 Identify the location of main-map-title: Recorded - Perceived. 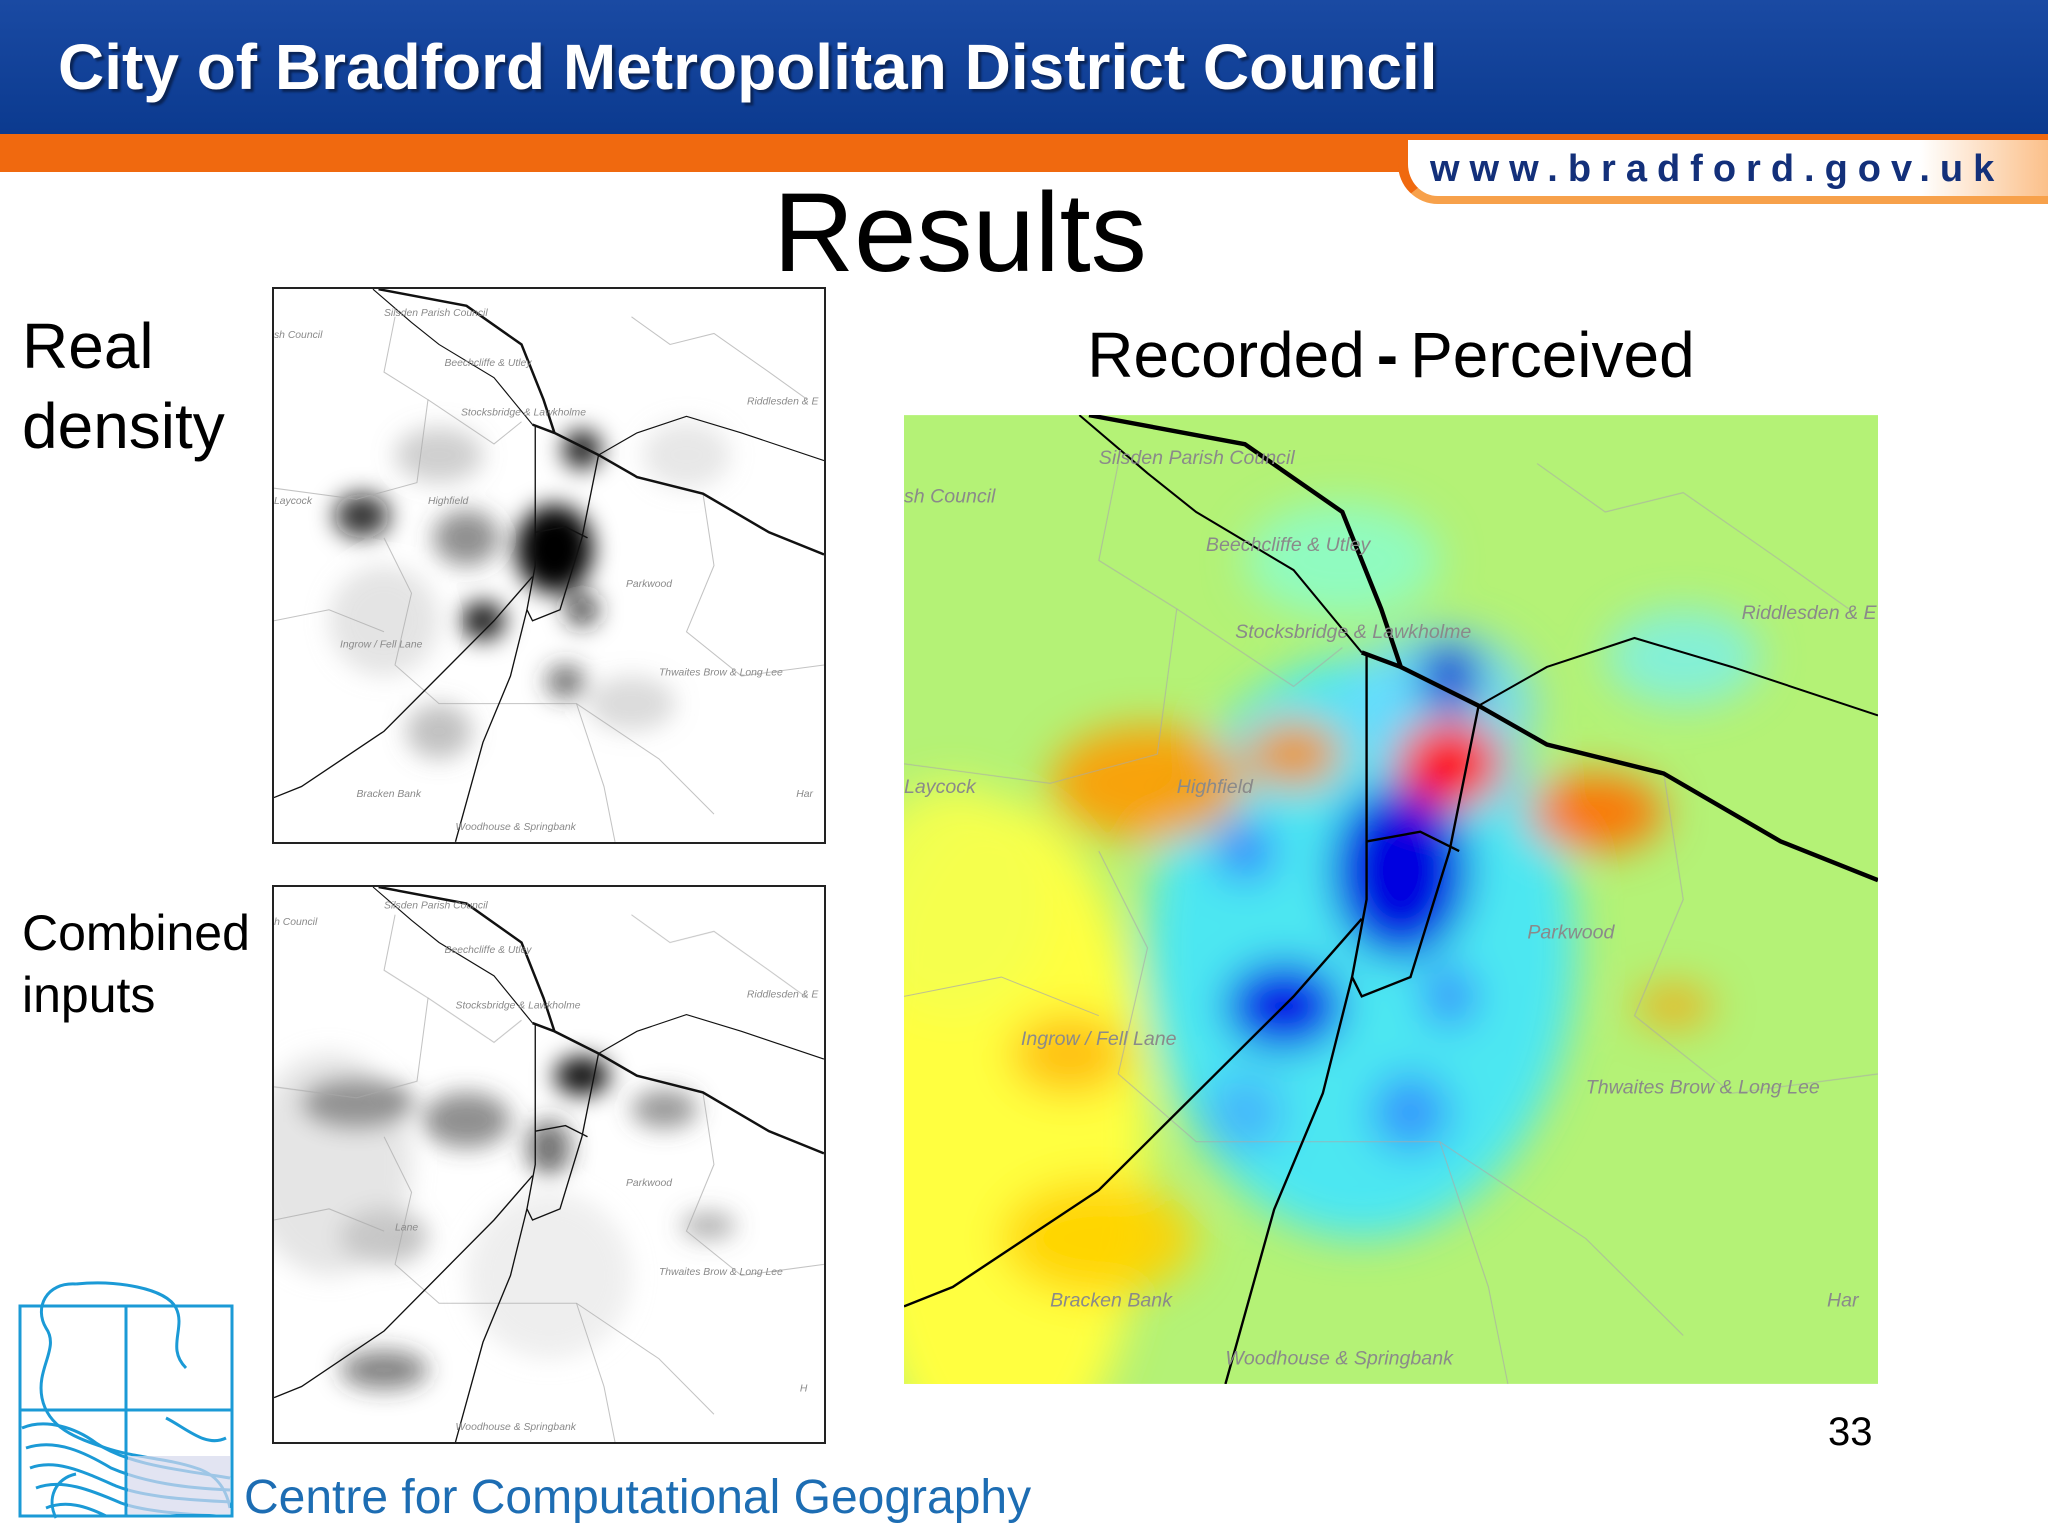
(1391, 355).